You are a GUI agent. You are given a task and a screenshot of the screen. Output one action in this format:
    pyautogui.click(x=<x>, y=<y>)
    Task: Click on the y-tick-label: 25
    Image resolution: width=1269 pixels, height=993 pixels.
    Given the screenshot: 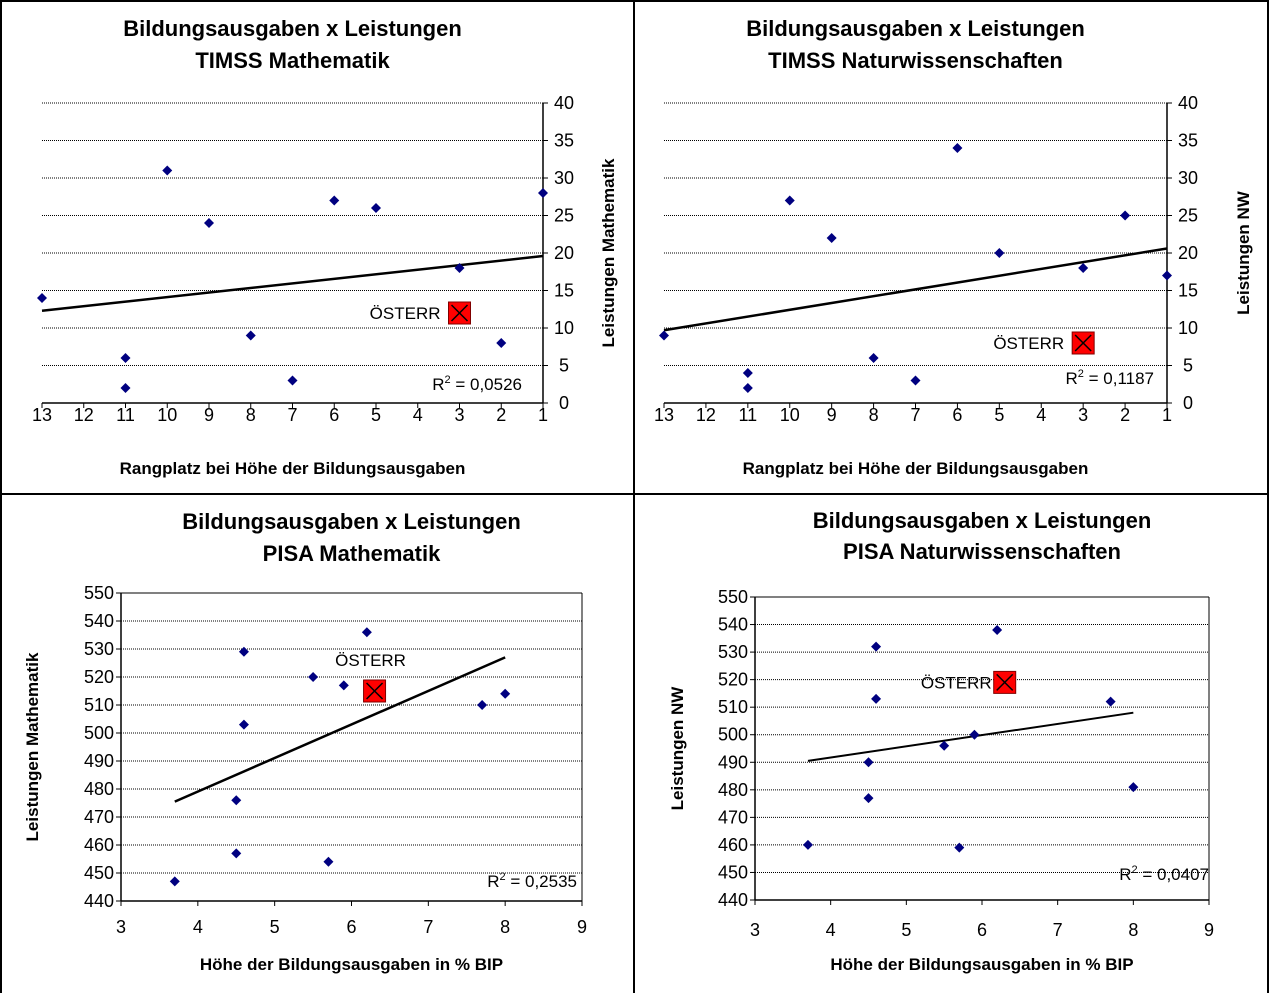 What is the action you would take?
    pyautogui.click(x=564, y=216)
    